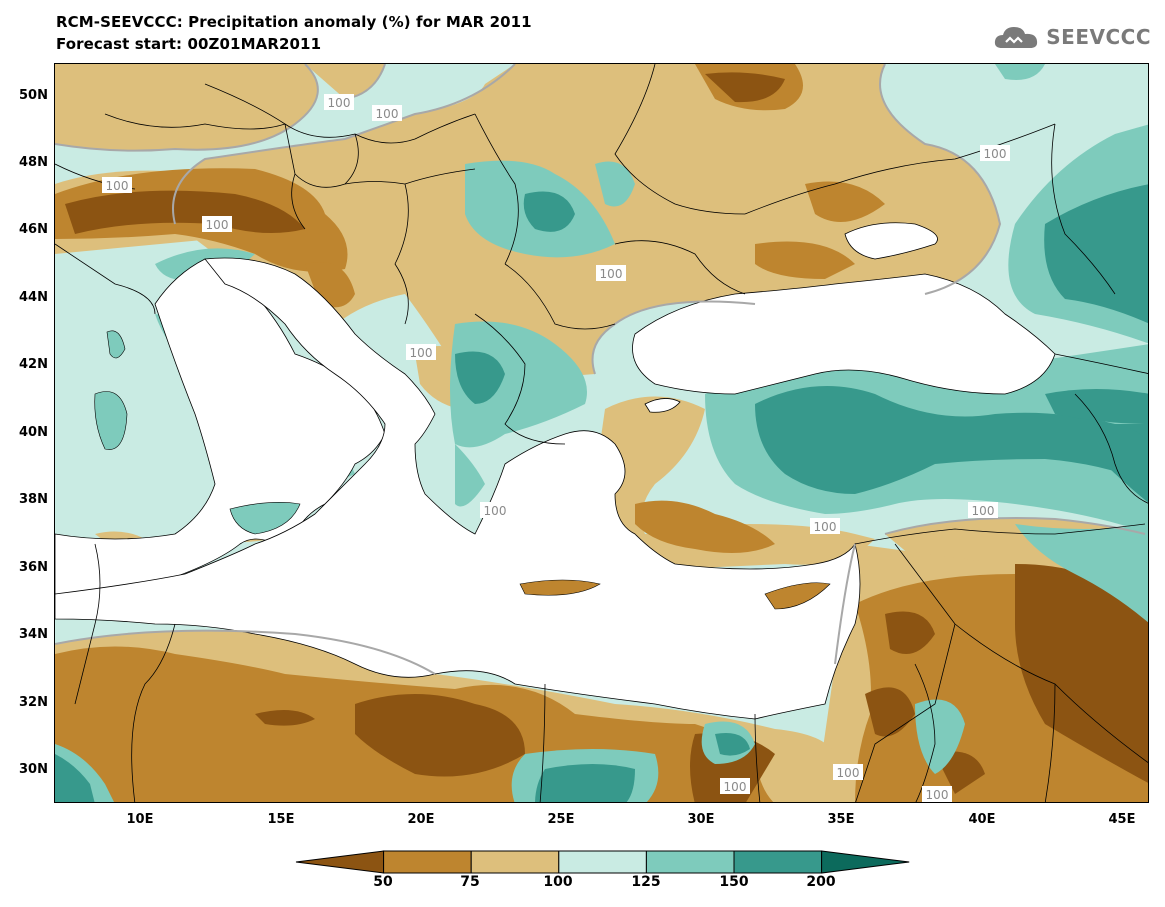 Image resolution: width=1165 pixels, height=907 pixels. Describe the element at coordinates (662, 405) in the screenshot. I see `marmara-sea` at that location.